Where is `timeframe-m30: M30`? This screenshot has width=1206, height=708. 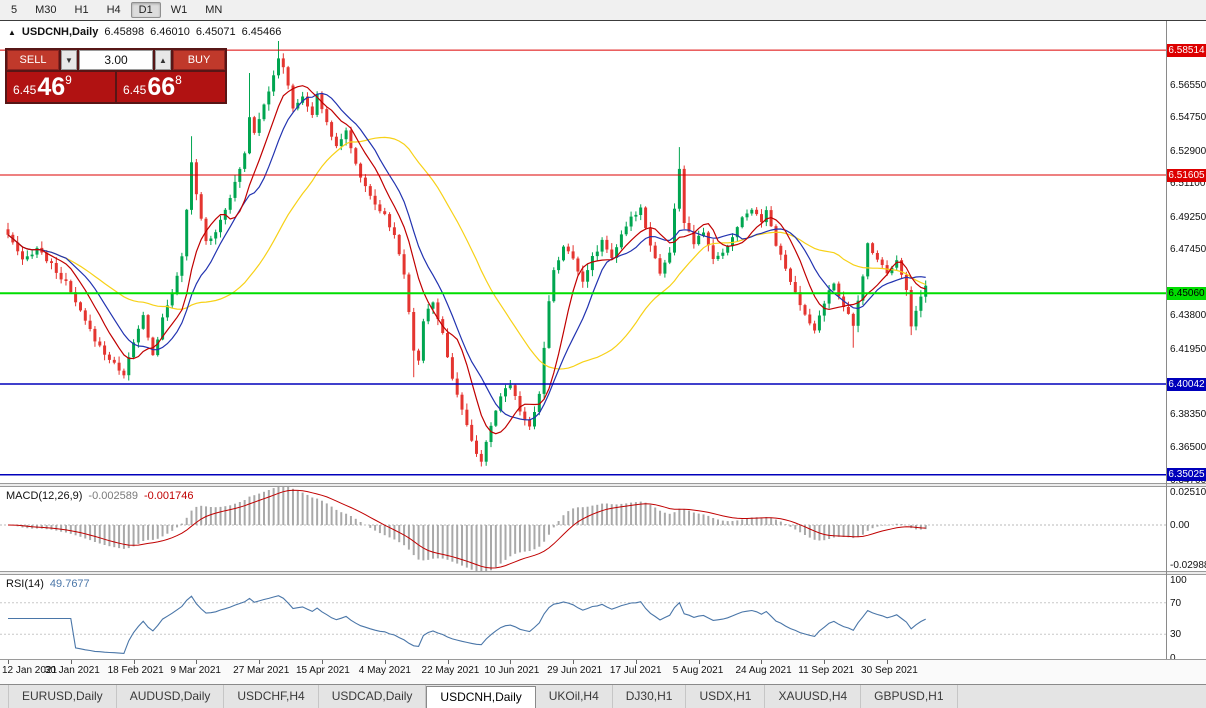 timeframe-m30: M30 is located at coordinates (45, 10).